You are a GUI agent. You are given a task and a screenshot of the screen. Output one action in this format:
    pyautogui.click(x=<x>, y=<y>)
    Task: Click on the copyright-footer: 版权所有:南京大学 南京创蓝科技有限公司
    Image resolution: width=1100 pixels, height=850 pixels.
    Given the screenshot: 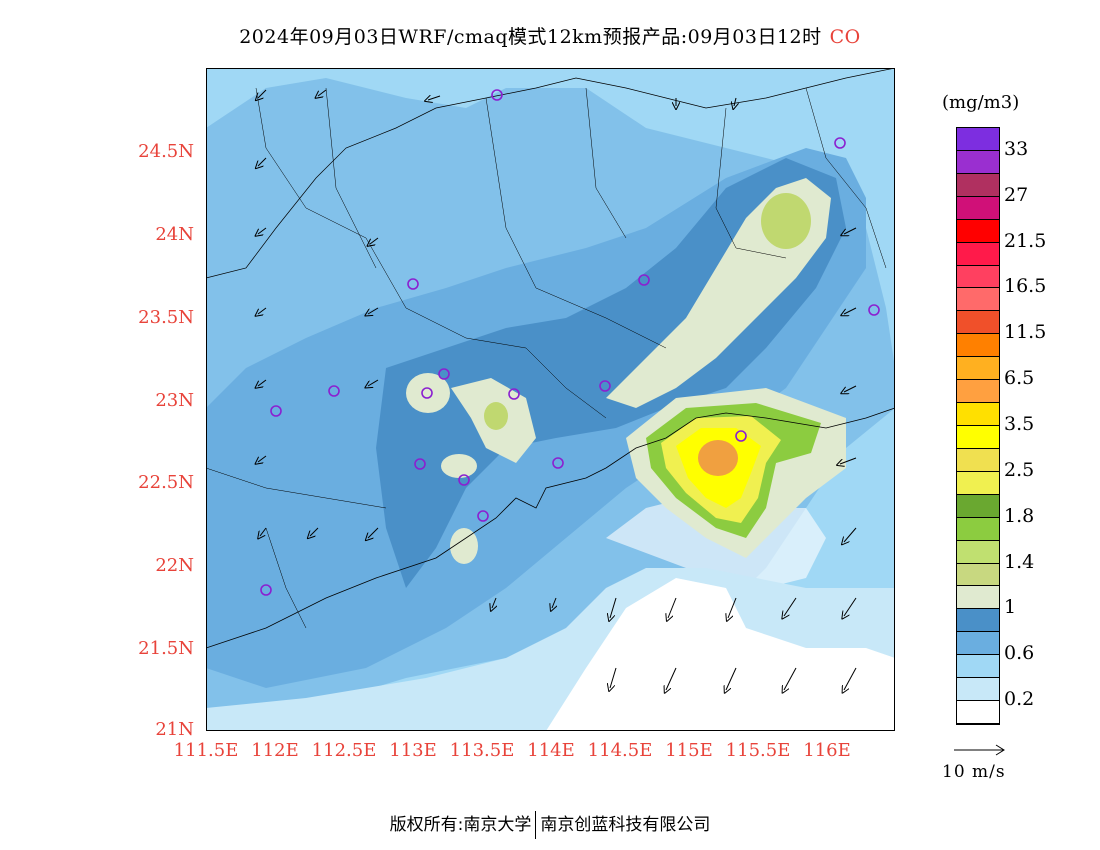 What is the action you would take?
    pyautogui.click(x=550, y=824)
    